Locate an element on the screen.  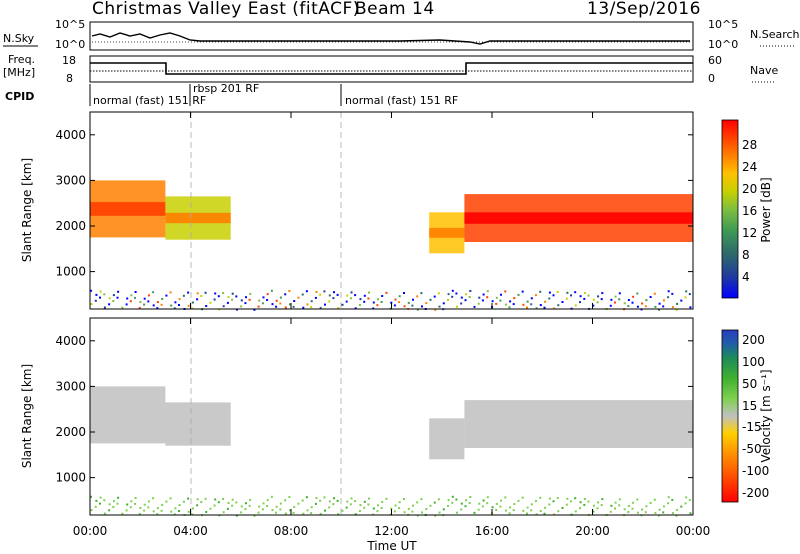
power-region-core is located at coordinates (447, 232).